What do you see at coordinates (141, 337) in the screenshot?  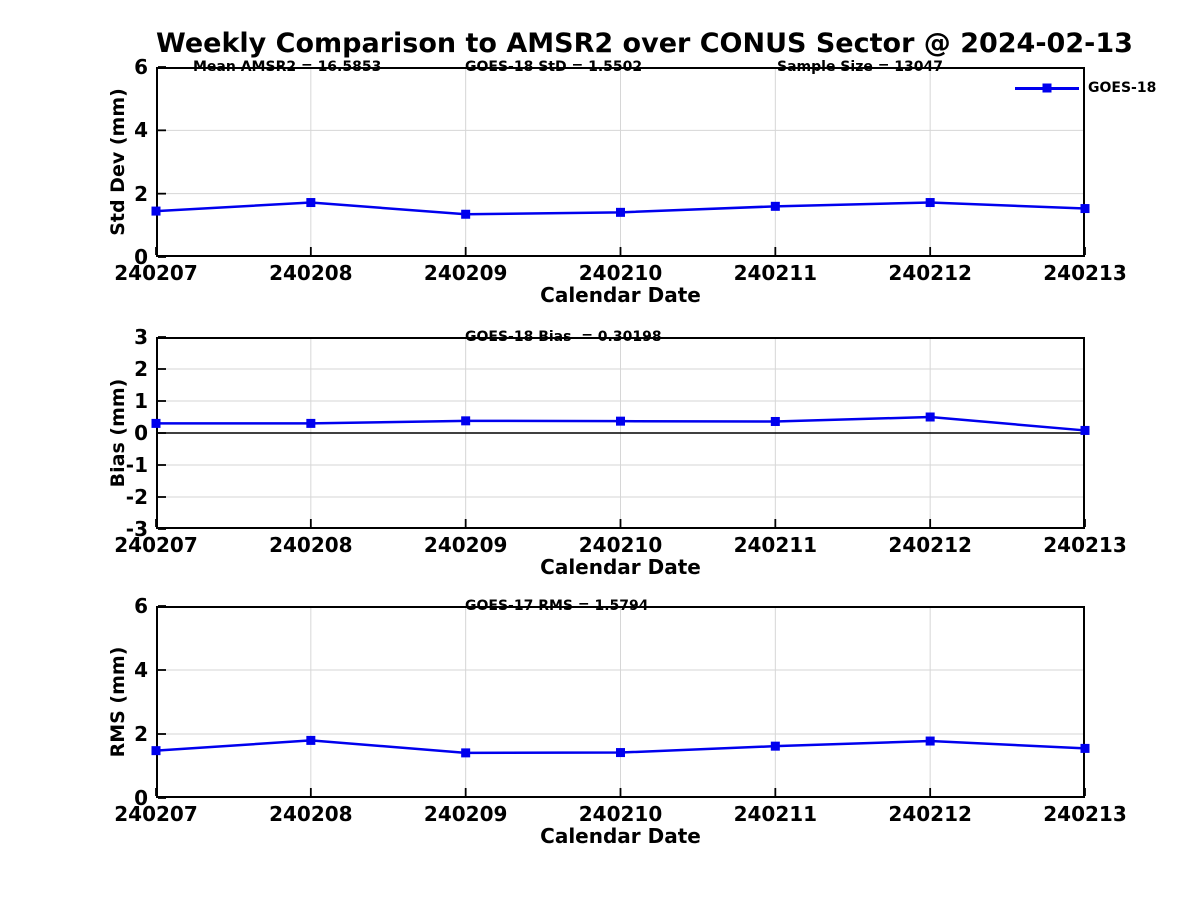 I see `y-tick-label: 3` at bounding box center [141, 337].